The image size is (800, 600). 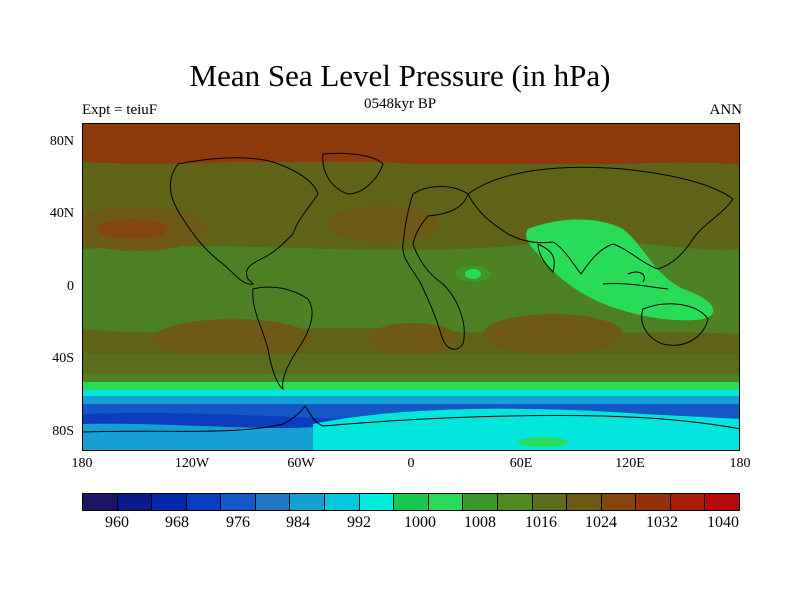 I want to click on colorbar-label: 1000, so click(x=420, y=522).